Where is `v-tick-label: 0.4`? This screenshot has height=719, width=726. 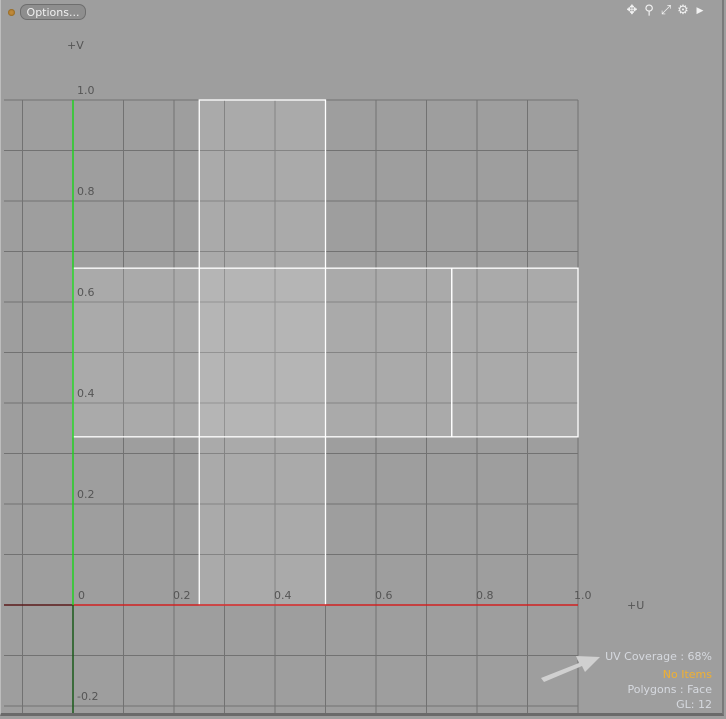
v-tick-label: 0.4 is located at coordinates (86, 393).